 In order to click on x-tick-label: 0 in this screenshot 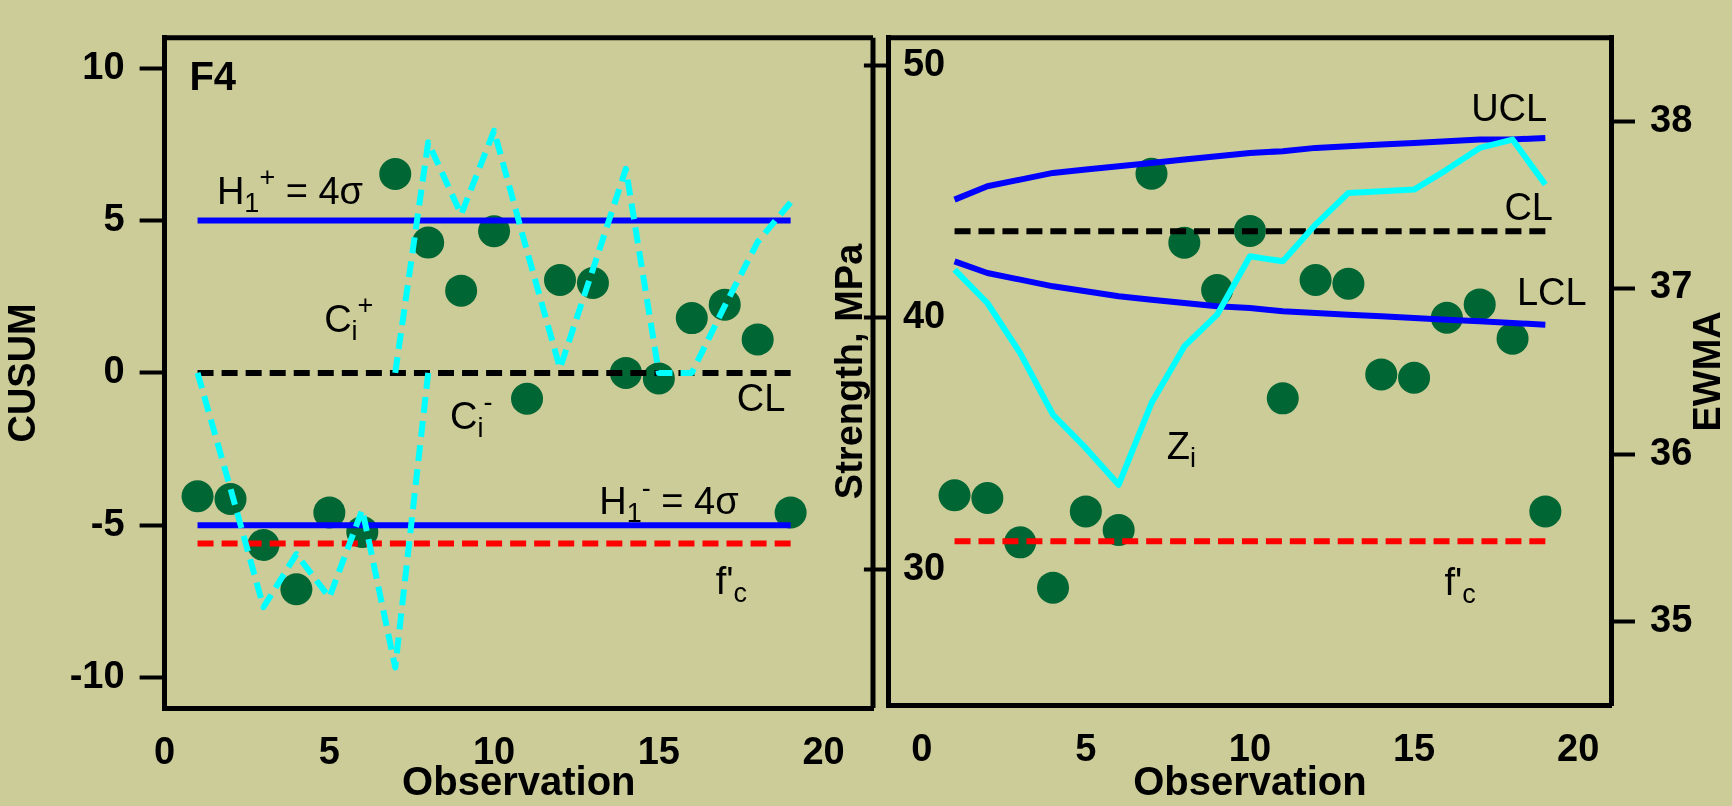, I will do `click(165, 751)`.